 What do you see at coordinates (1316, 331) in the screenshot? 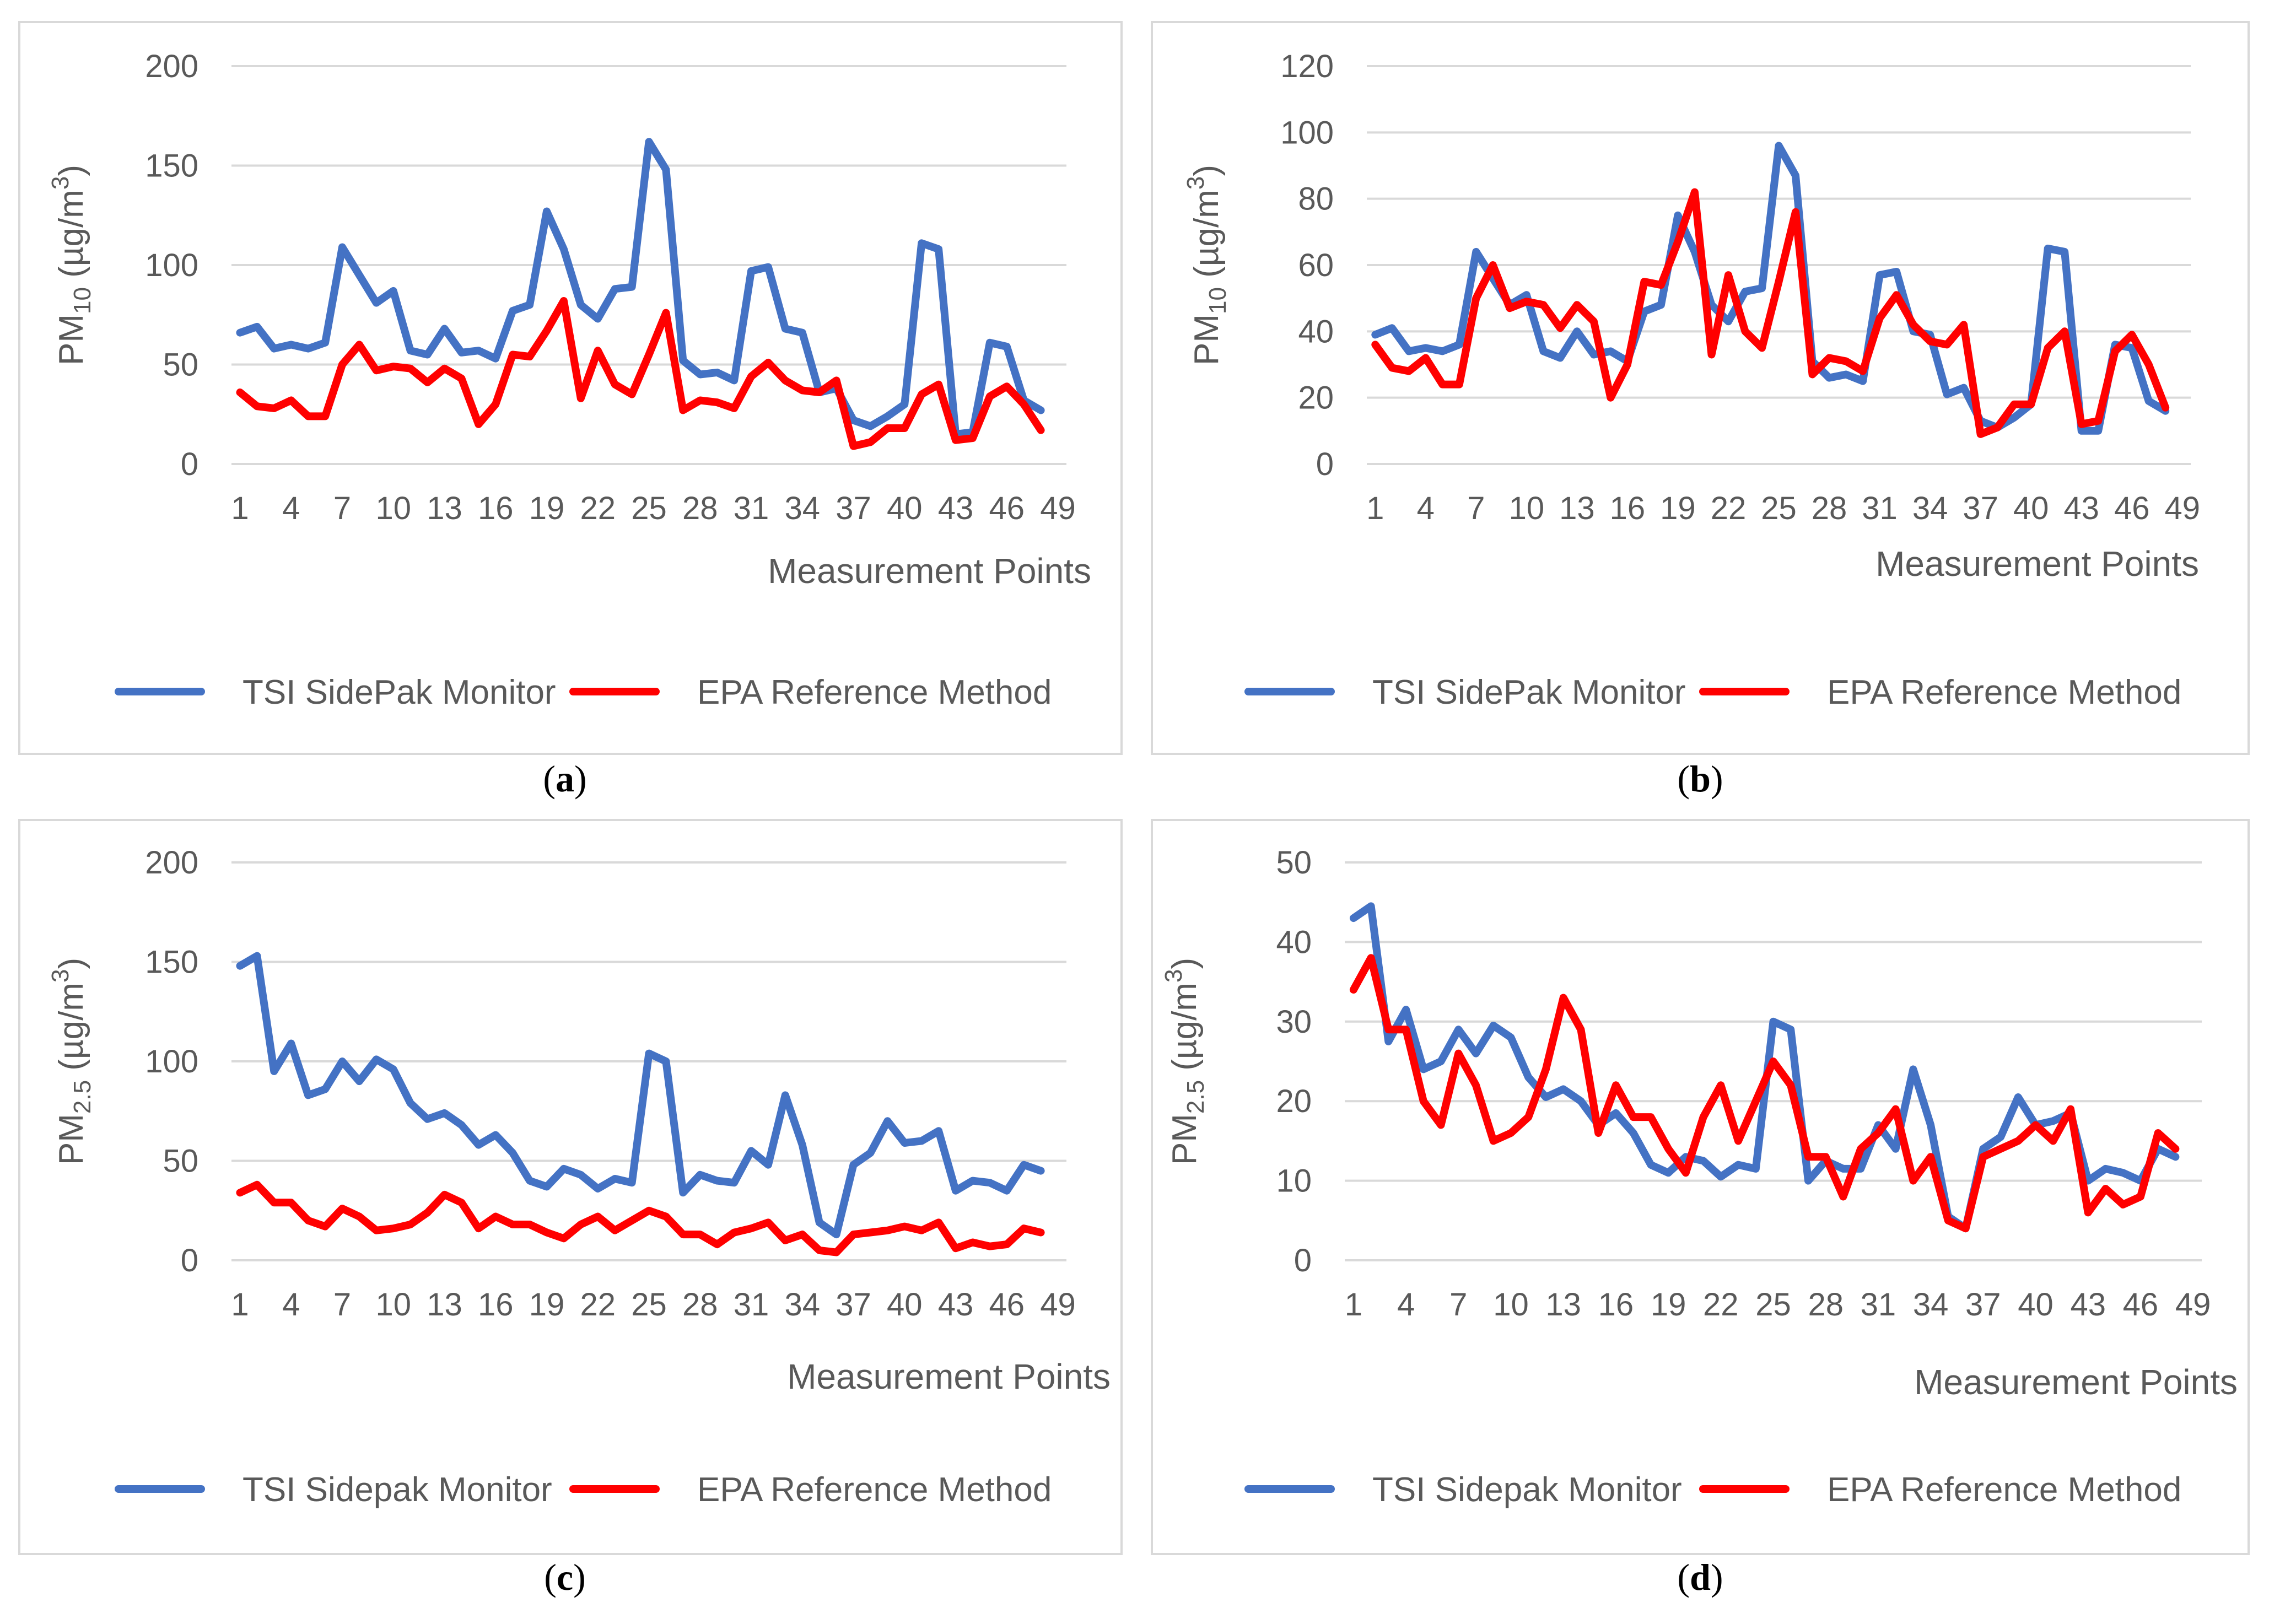
I see `y-tick-label: 40` at bounding box center [1316, 331].